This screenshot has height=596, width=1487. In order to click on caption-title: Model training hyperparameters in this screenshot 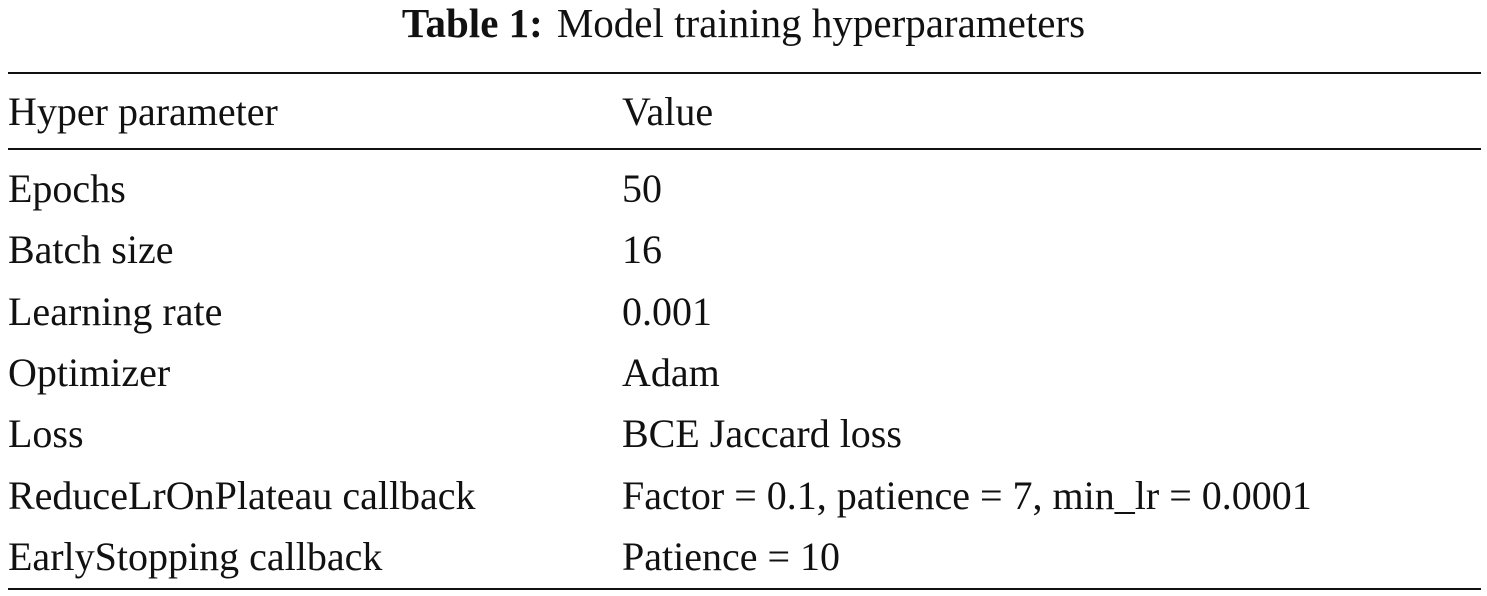, I will do `click(821, 23)`.